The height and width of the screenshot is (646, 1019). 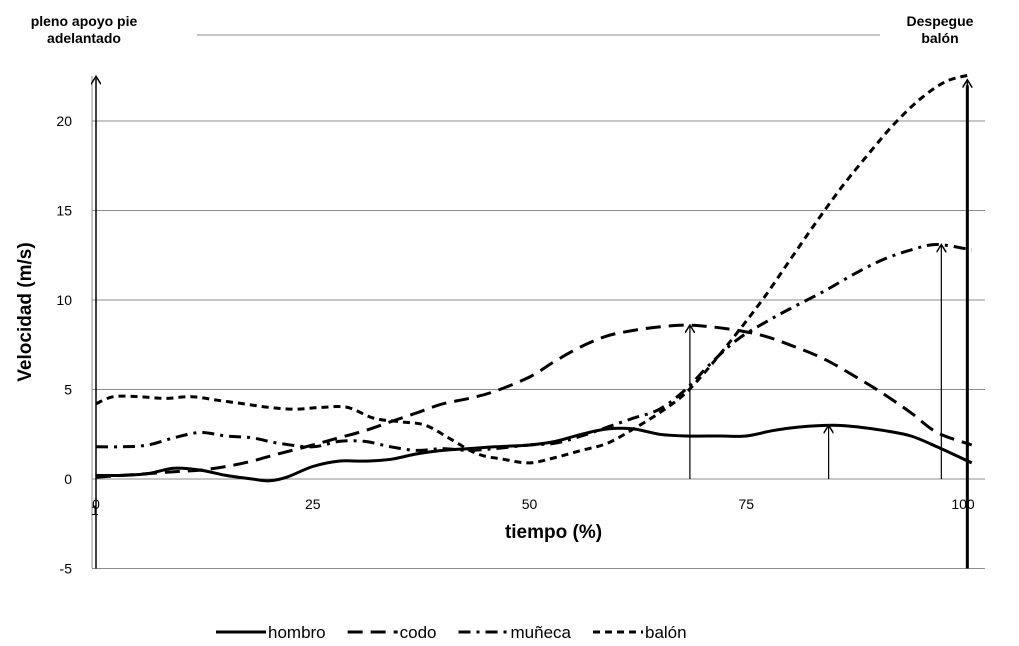 What do you see at coordinates (64, 300) in the screenshot?
I see `y-tick-label: 10` at bounding box center [64, 300].